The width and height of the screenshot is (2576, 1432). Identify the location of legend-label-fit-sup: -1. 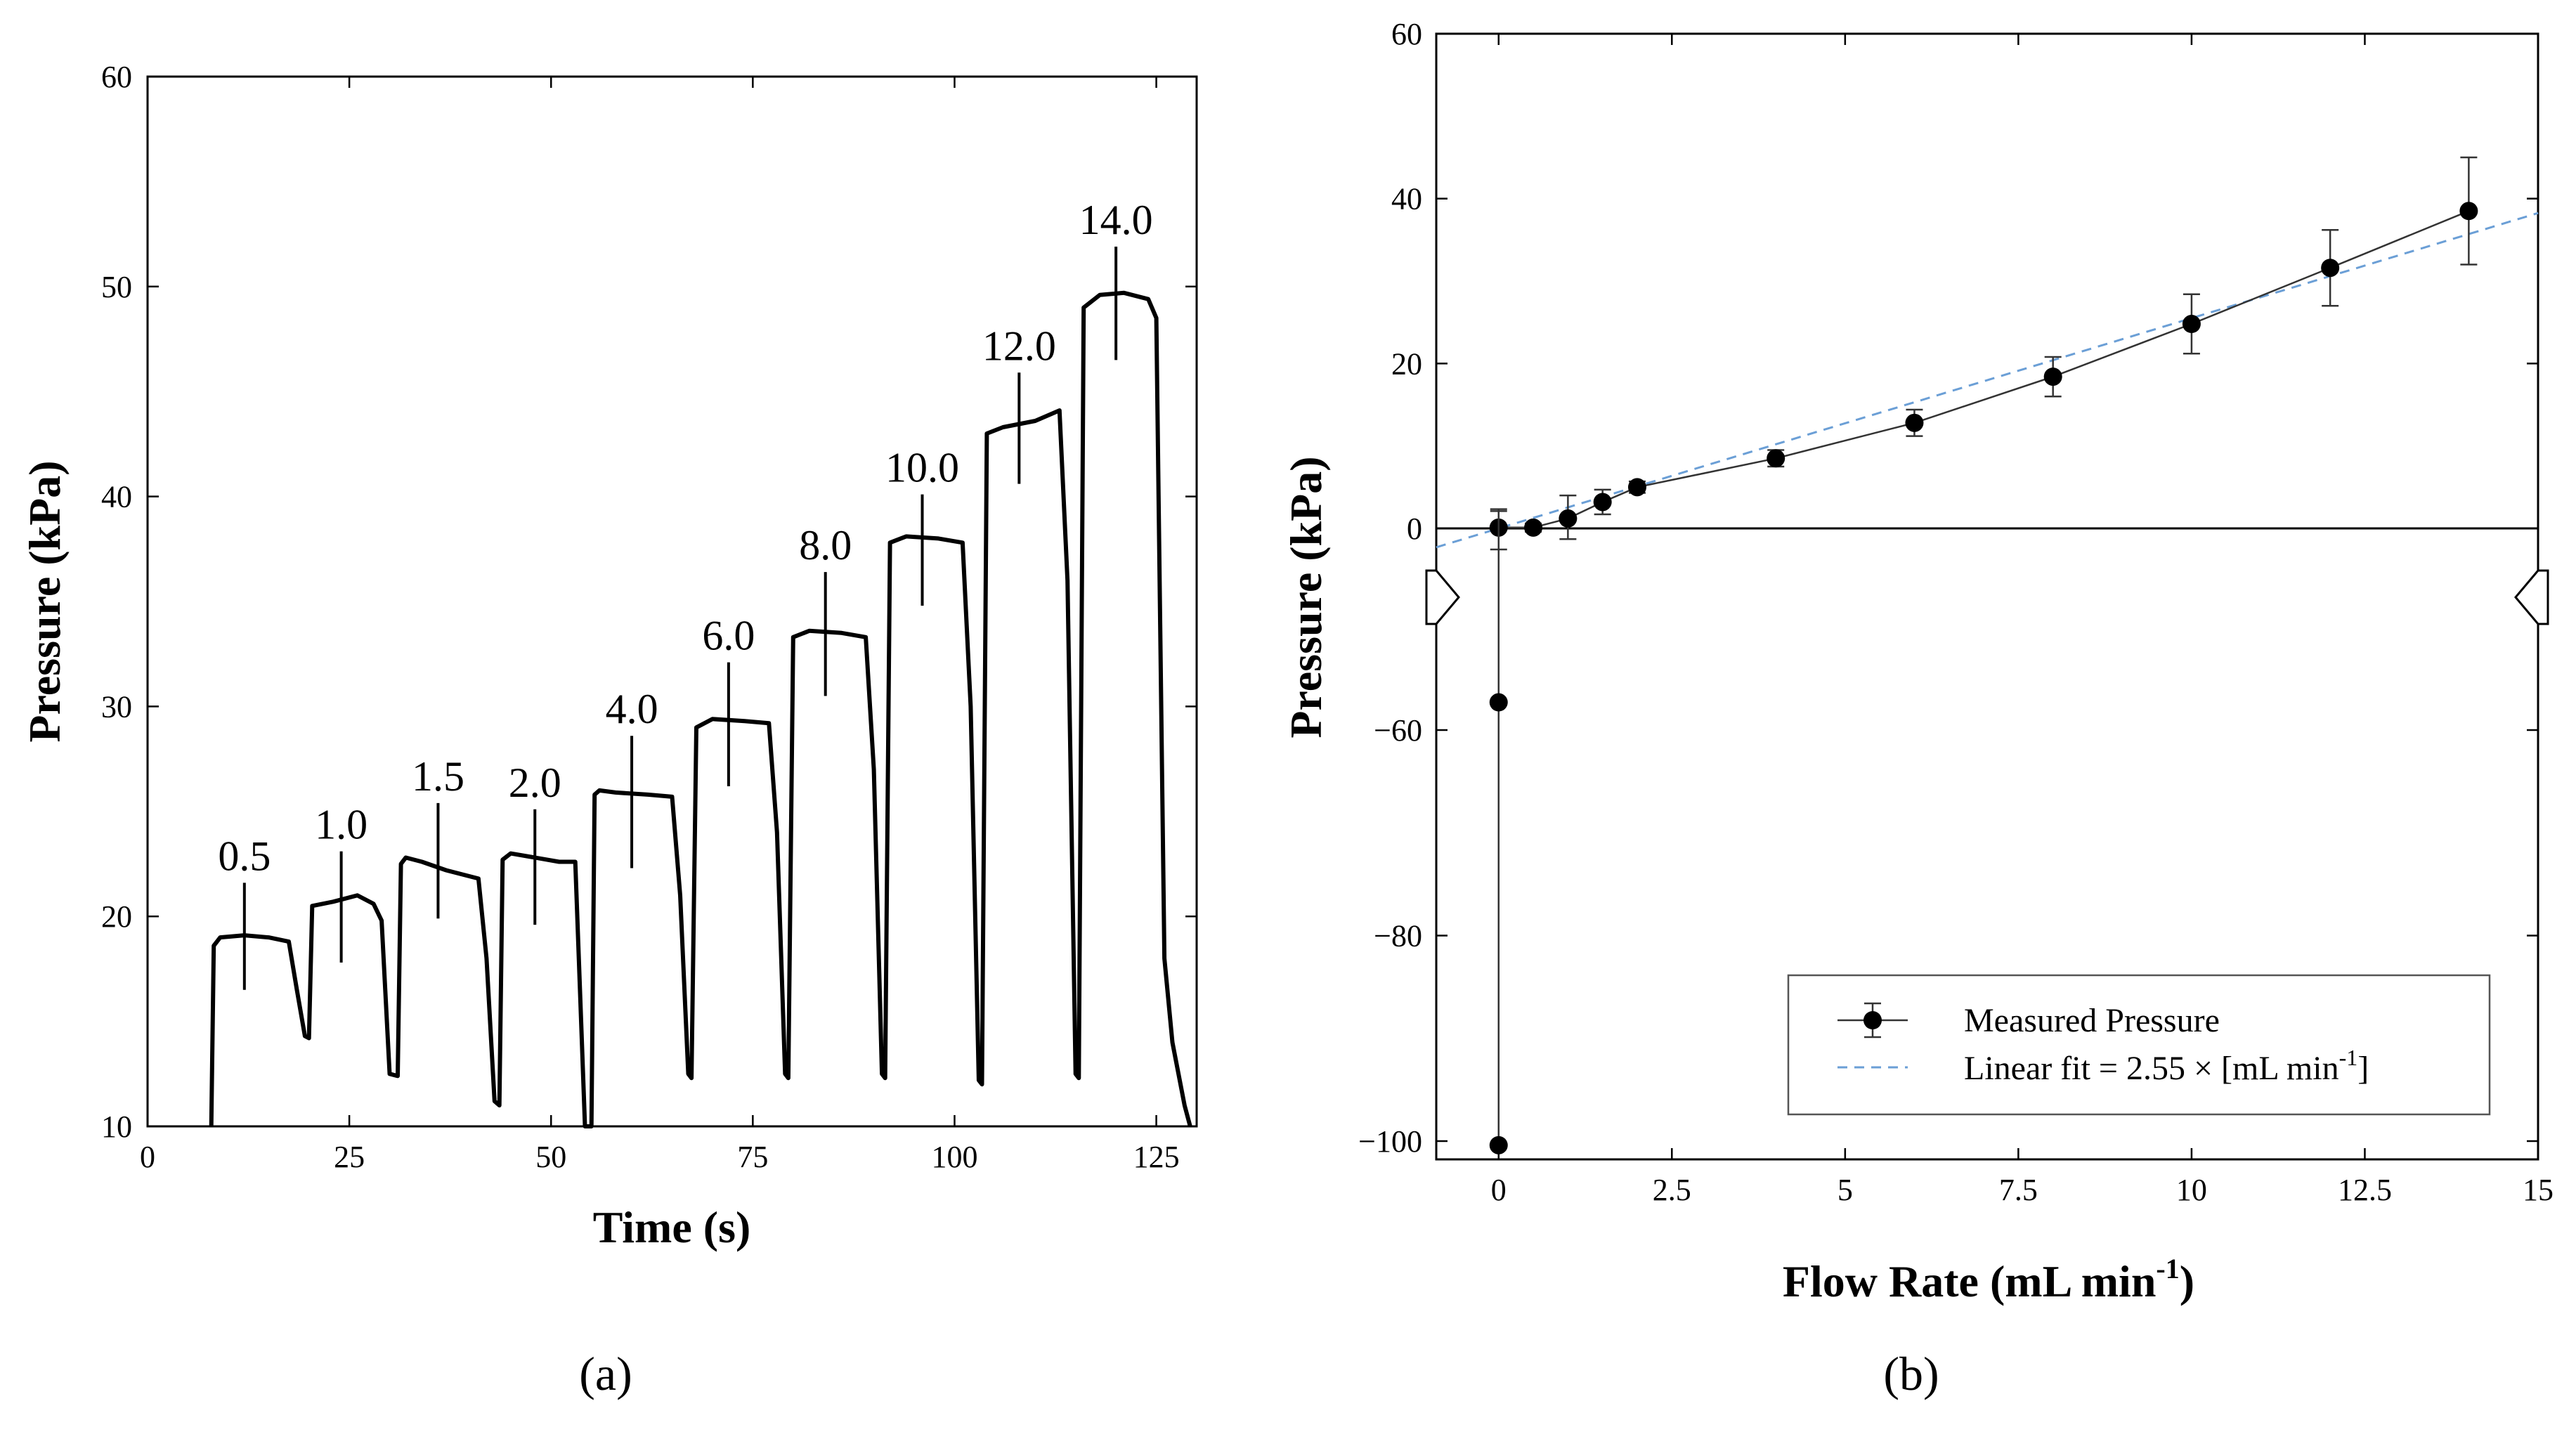
(2348, 1057).